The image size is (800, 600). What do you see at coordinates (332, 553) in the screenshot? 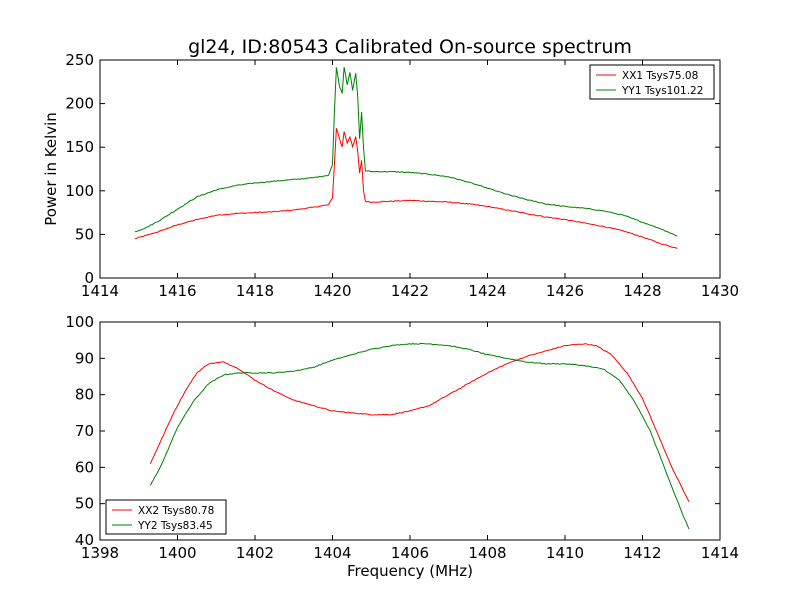
I see `x-tick-label: 1404` at bounding box center [332, 553].